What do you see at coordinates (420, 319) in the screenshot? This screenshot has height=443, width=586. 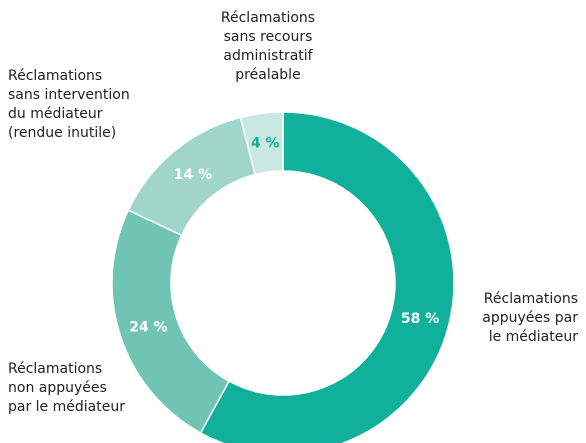 I see `value-label: 58 %` at bounding box center [420, 319].